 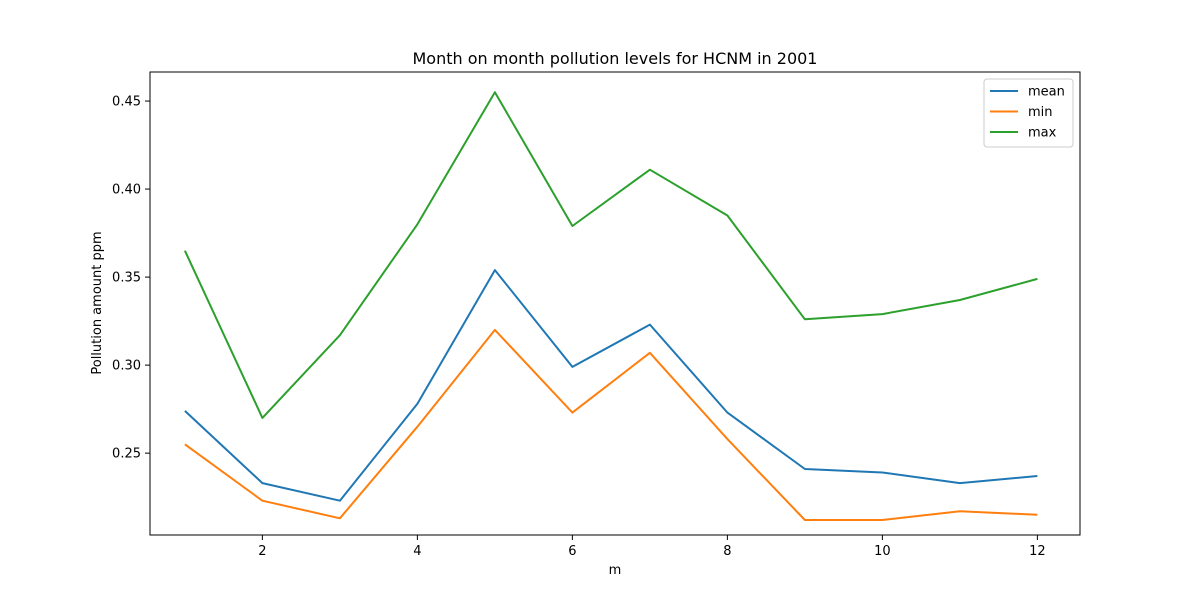 What do you see at coordinates (262, 551) in the screenshot?
I see `x-tick-label: 2` at bounding box center [262, 551].